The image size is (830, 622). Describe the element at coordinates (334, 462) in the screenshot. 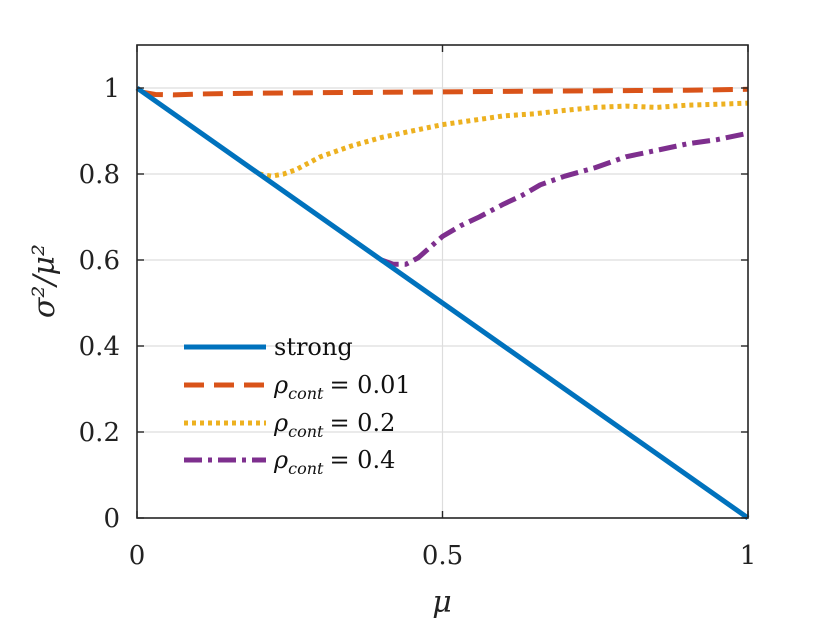

I see `legend-label-rho-04: ρcont = 0.4` at that location.